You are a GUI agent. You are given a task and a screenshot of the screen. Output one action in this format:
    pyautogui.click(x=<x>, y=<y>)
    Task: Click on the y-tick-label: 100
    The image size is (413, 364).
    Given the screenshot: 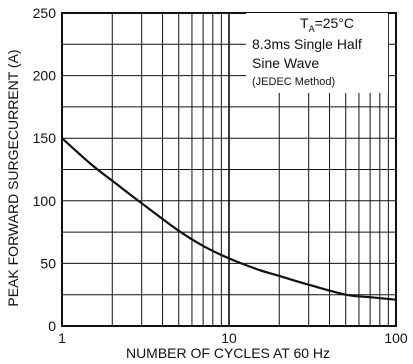 What is the action you would take?
    pyautogui.click(x=45, y=201)
    